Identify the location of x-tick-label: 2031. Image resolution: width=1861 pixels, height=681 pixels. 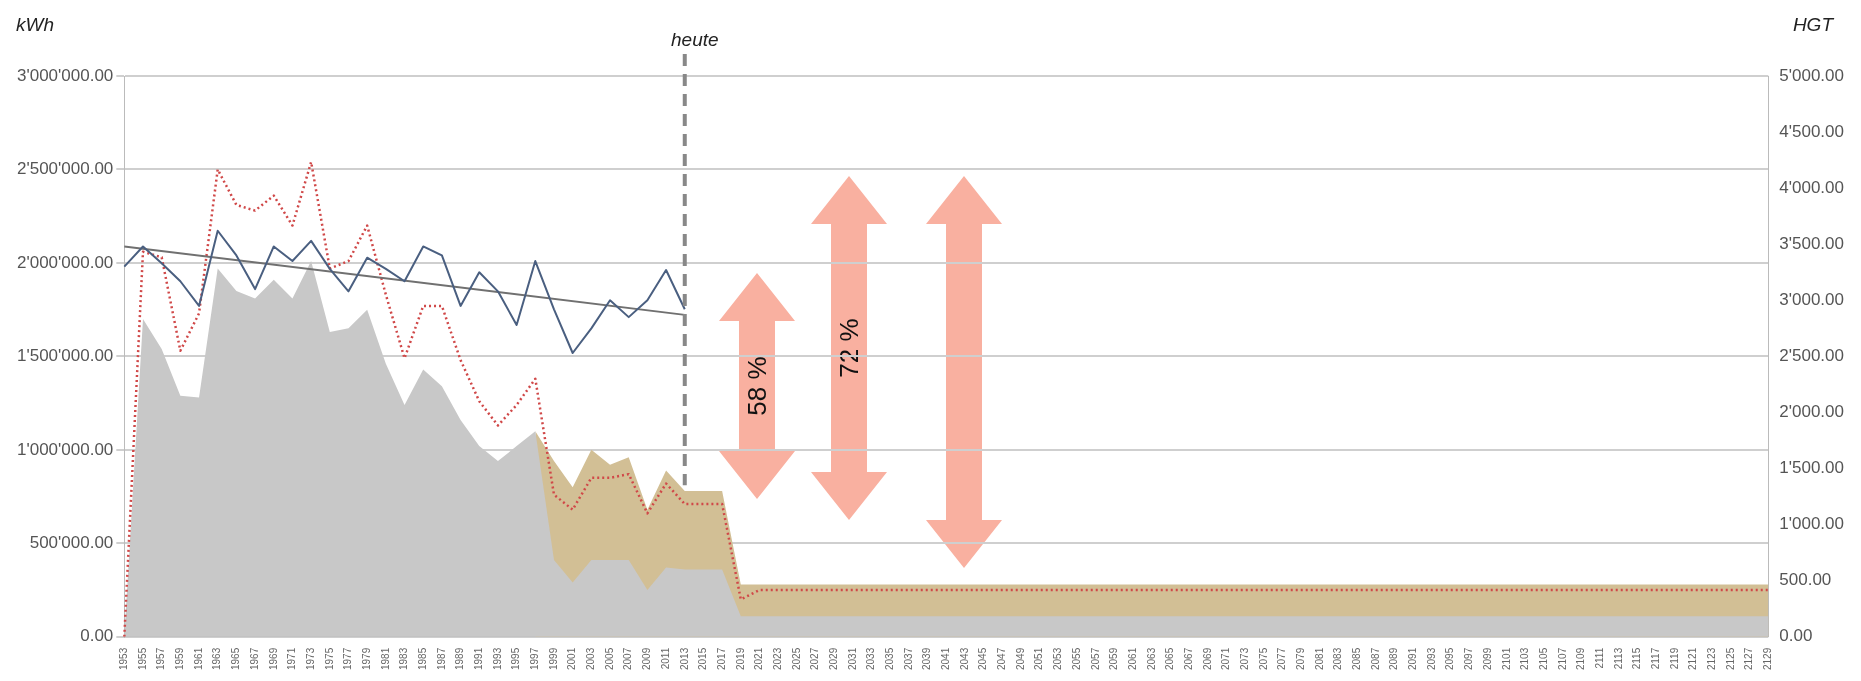
(852, 658).